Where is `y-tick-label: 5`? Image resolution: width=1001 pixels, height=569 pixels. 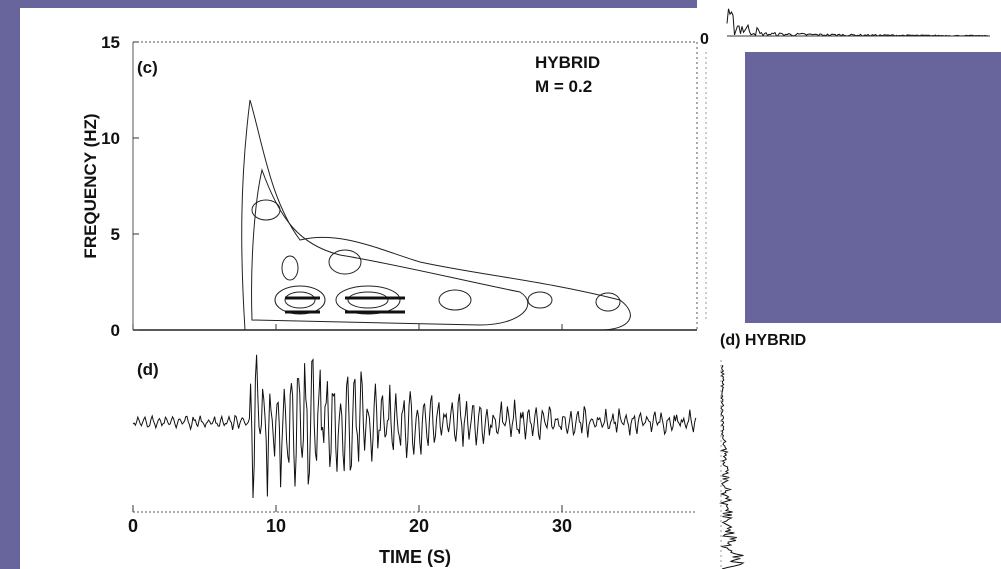 y-tick-label: 5 is located at coordinates (115, 234).